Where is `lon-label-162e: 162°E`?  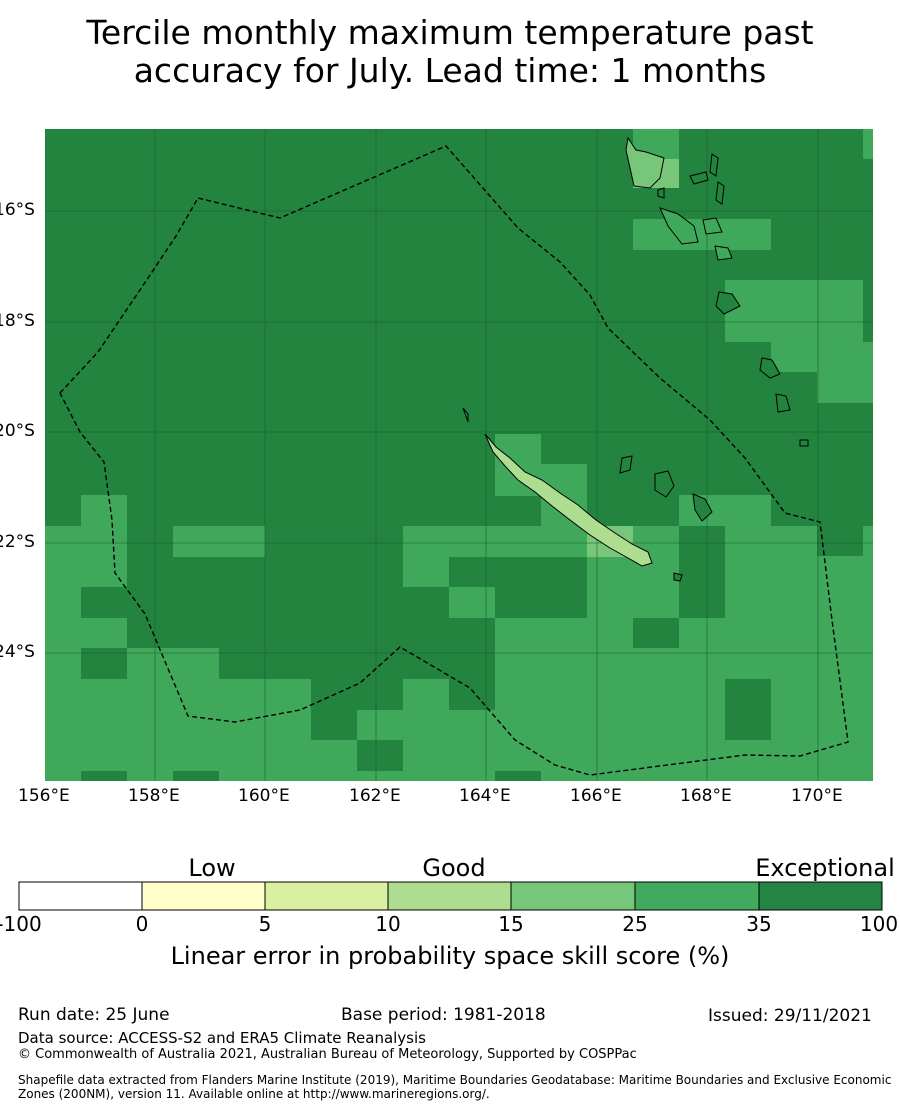 lon-label-162e: 162°E is located at coordinates (375, 796).